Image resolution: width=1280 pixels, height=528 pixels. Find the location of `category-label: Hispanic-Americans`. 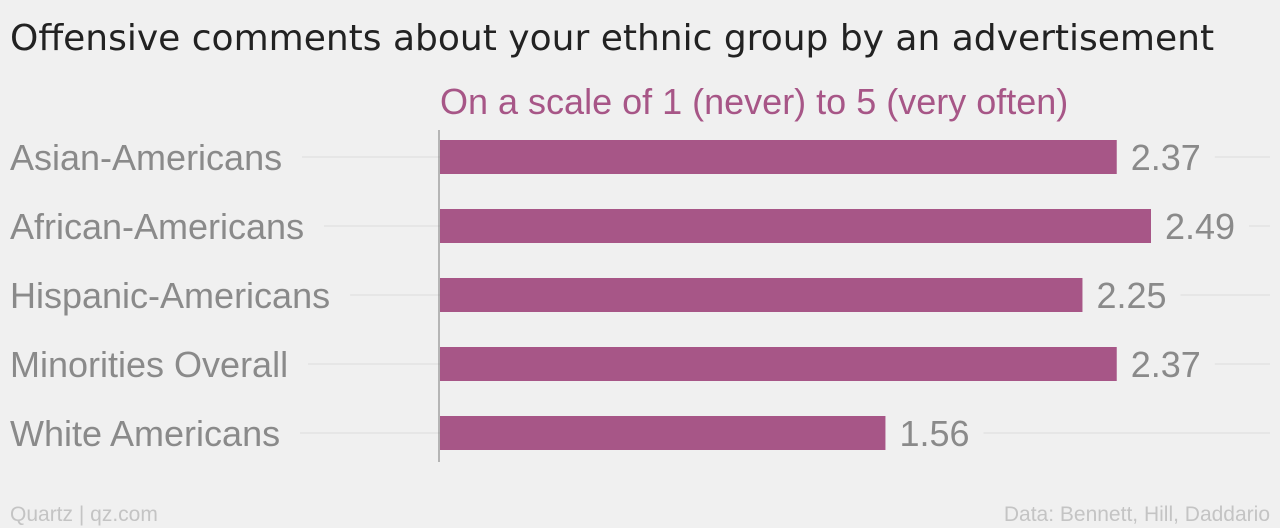

category-label: Hispanic-Americans is located at coordinates (170, 295).